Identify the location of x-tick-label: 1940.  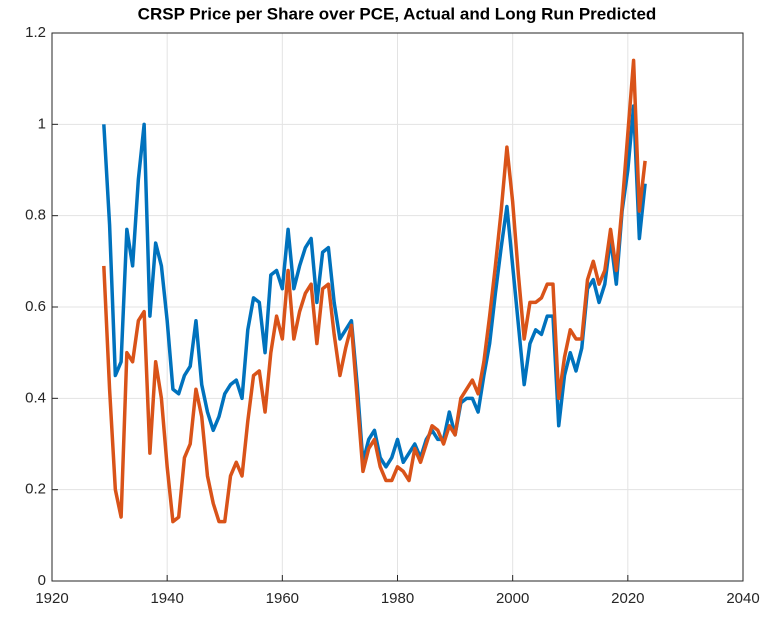
(166, 598).